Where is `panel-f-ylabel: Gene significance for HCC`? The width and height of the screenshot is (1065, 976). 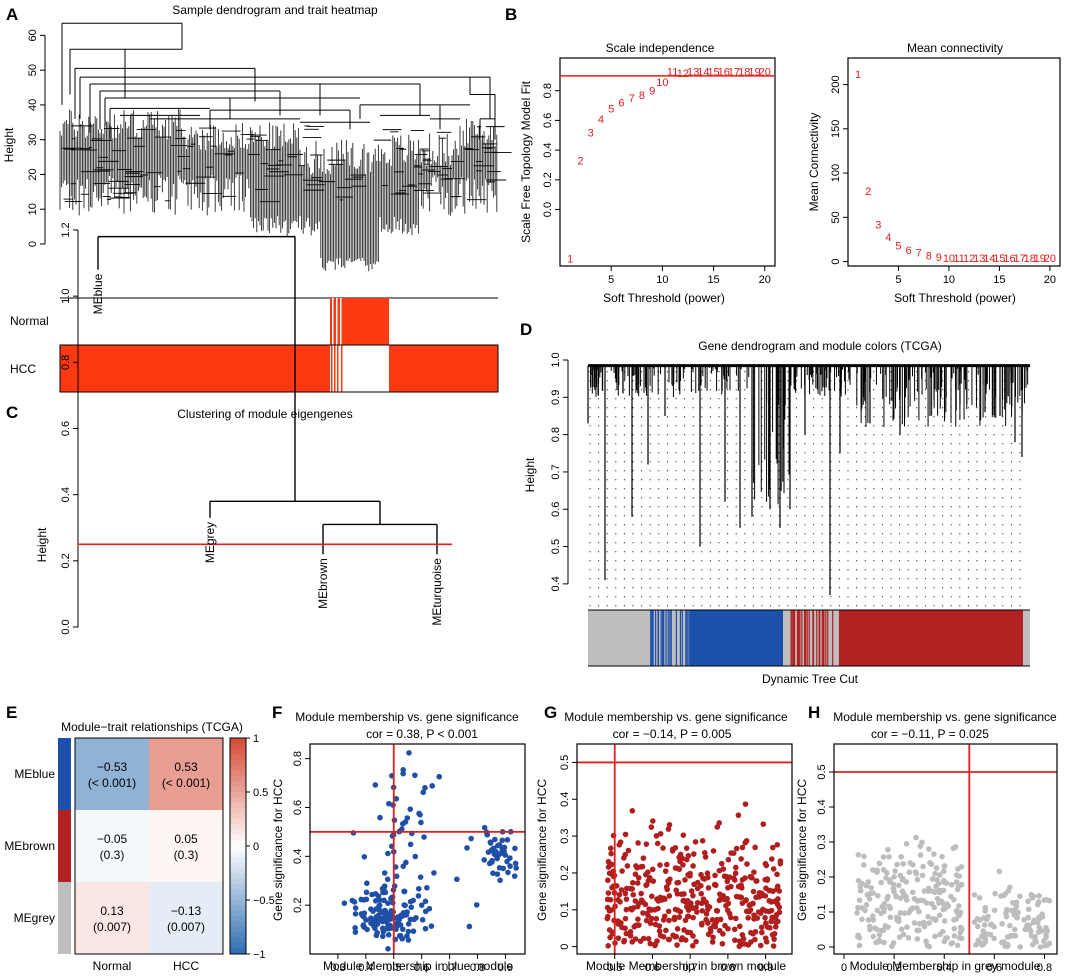 panel-f-ylabel: Gene significance for HCC is located at coordinates (278, 850).